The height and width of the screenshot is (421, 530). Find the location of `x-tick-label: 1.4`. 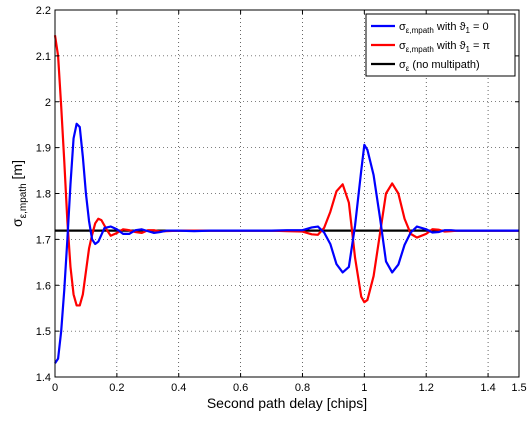

x-tick-label: 1.4 is located at coordinates (487, 388).